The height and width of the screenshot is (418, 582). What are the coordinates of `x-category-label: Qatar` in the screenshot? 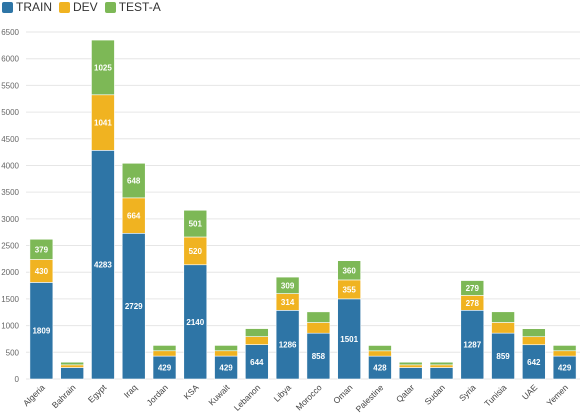 It's located at (405, 393).